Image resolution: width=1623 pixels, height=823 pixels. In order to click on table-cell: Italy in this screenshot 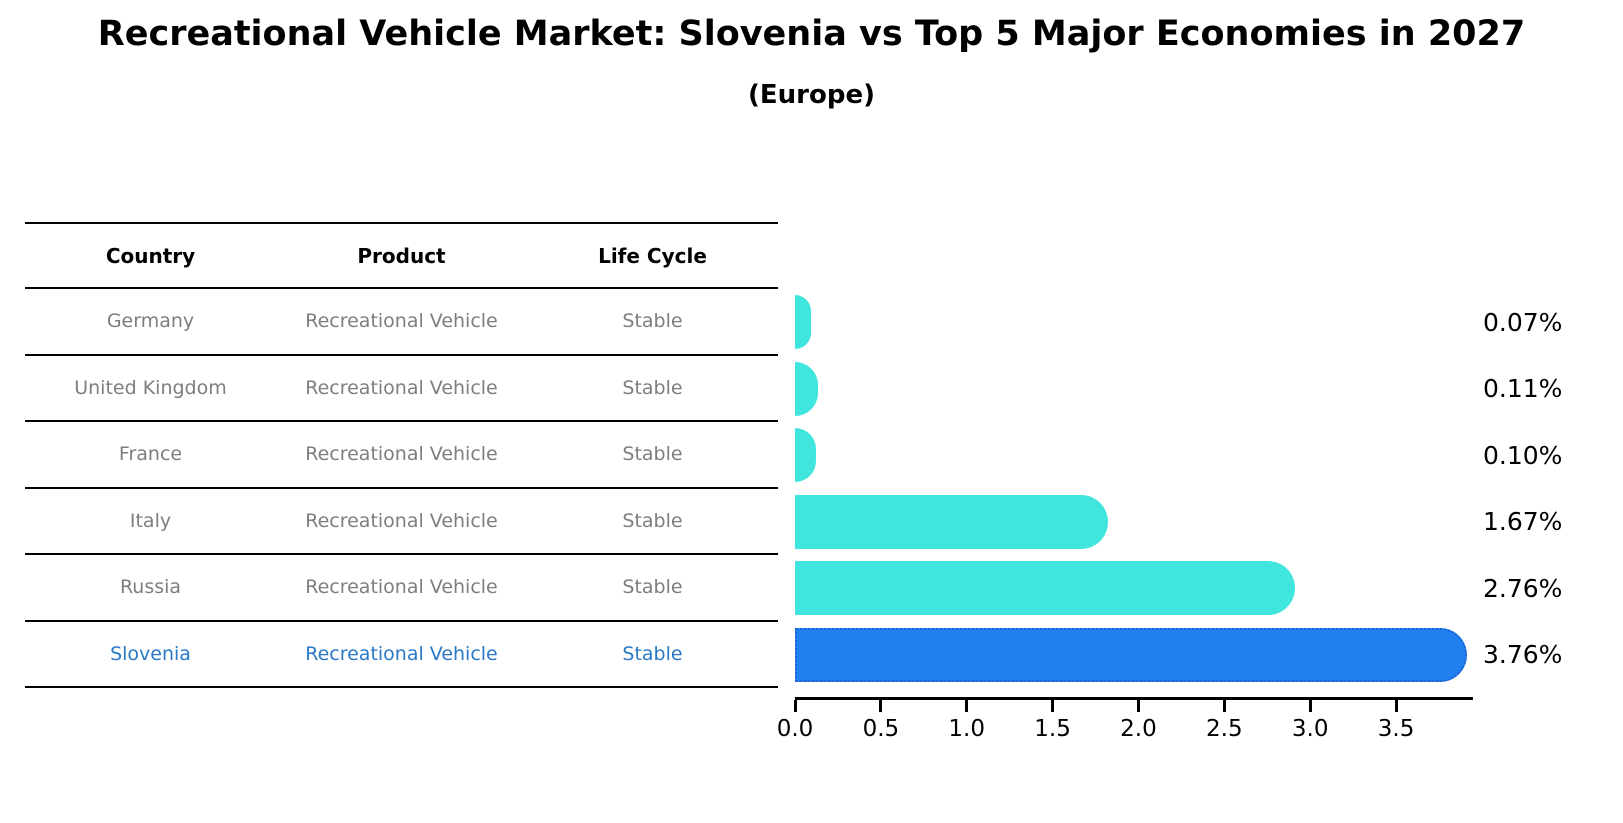, I will do `click(150, 520)`.